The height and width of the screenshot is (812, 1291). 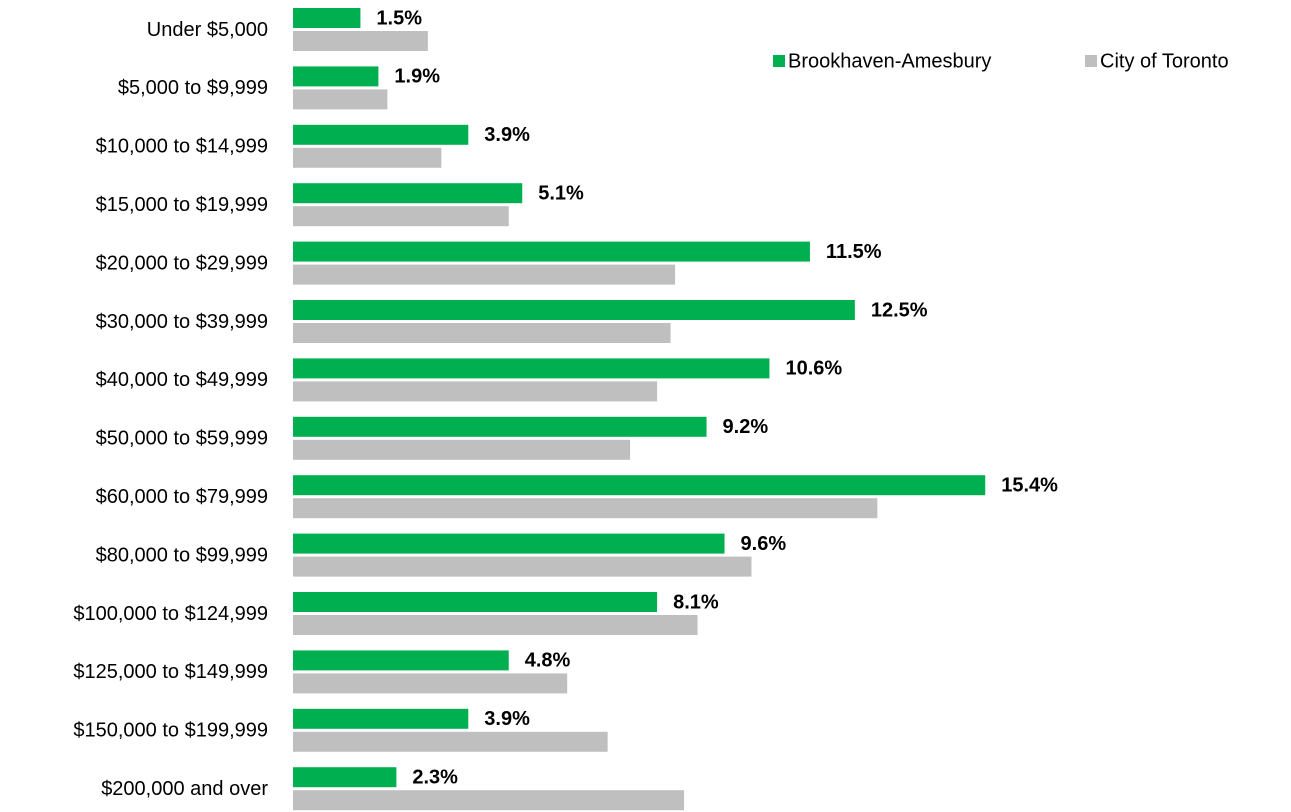 What do you see at coordinates (182, 439) in the screenshot?
I see `y-tick-label: $50,000 to $59,999` at bounding box center [182, 439].